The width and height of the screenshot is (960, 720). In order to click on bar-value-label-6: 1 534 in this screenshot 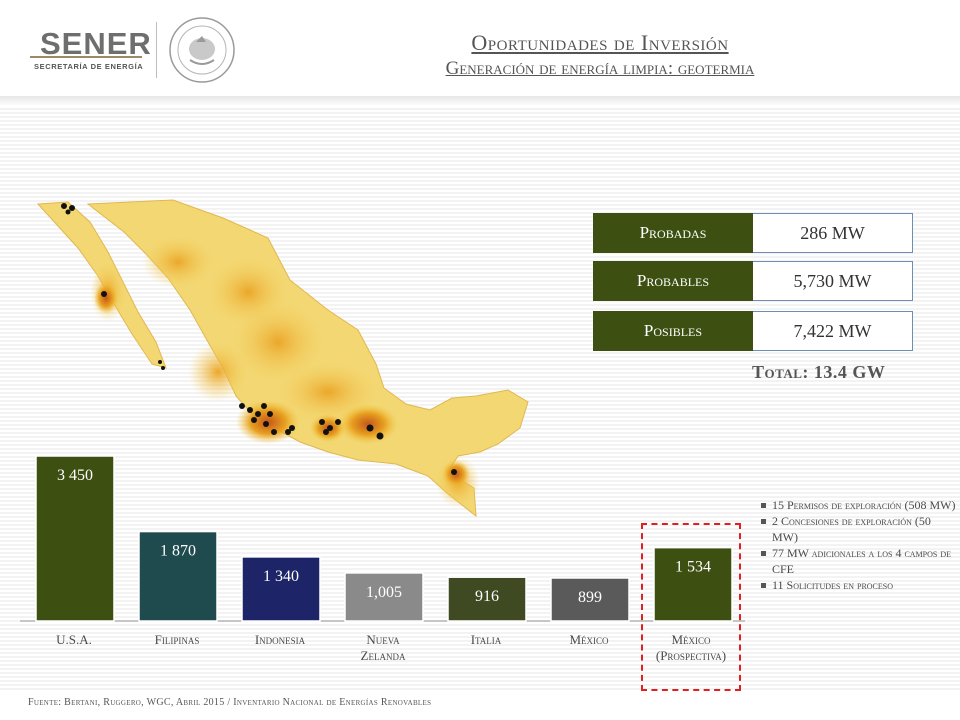, I will do `click(693, 567)`.